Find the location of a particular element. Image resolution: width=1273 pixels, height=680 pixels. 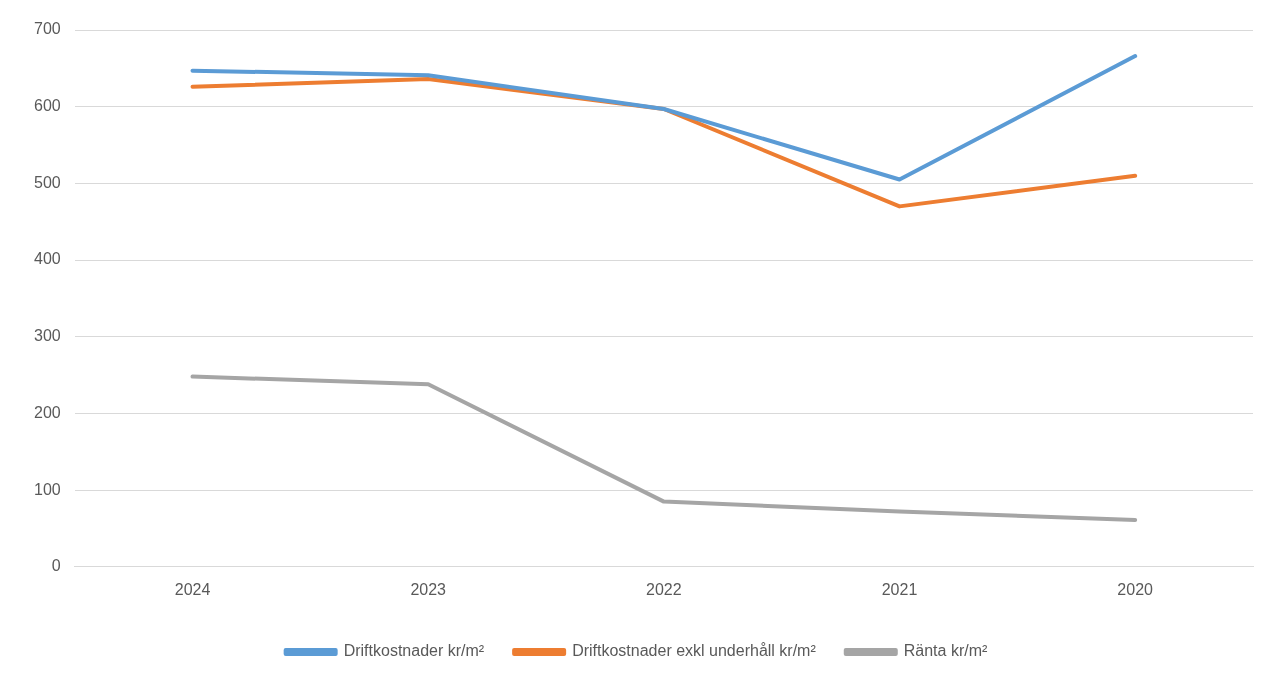

x-tick-label: 2022 is located at coordinates (664, 589).